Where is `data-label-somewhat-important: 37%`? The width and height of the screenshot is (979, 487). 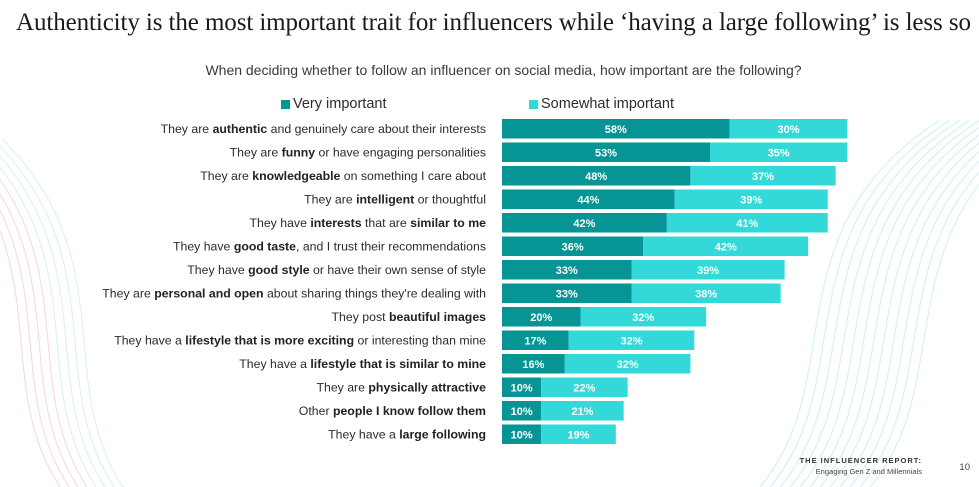 data-label-somewhat-important: 37% is located at coordinates (763, 177).